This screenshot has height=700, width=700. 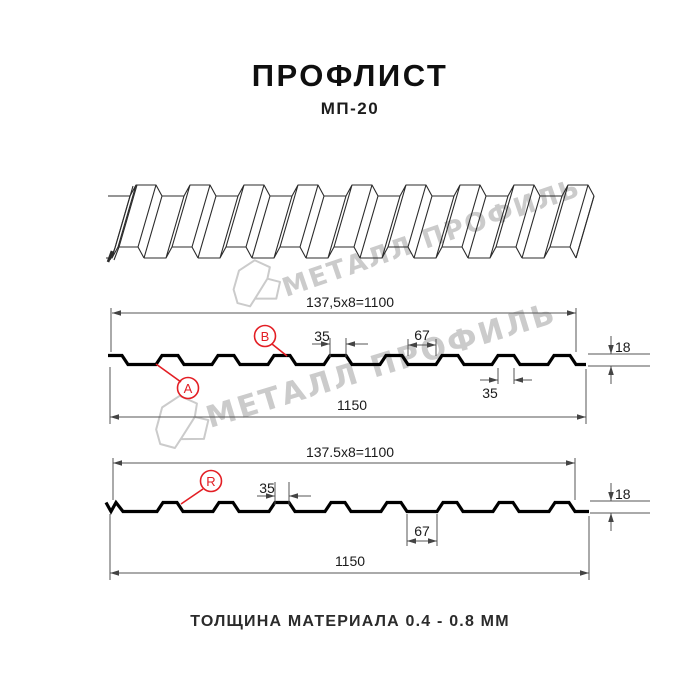 What do you see at coordinates (350, 223) in the screenshot?
I see `sheet-3d-view` at bounding box center [350, 223].